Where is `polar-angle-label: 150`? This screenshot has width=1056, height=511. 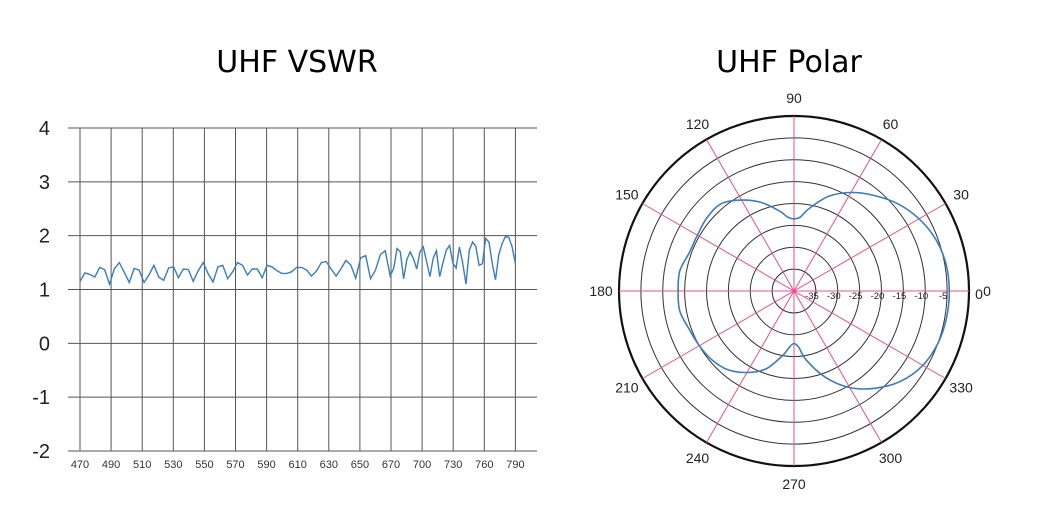 polar-angle-label: 150 is located at coordinates (627, 195).